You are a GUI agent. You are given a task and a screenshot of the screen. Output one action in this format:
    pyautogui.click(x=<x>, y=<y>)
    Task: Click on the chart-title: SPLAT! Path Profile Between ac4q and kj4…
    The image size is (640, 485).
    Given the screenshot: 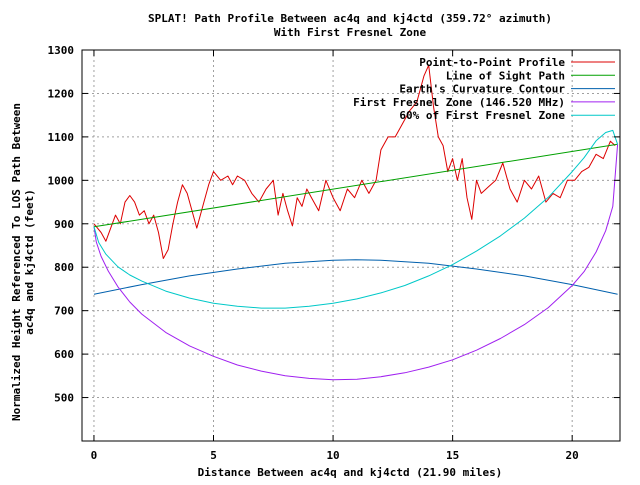 What is the action you would take?
    pyautogui.click(x=350, y=18)
    